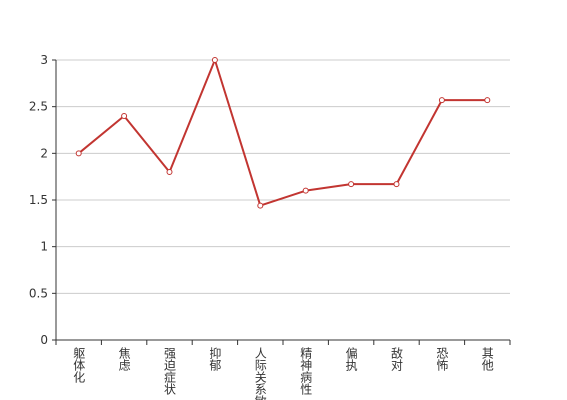 Image resolution: width=567 pixels, height=400 pixels. What do you see at coordinates (44, 247) in the screenshot?
I see `y-tick-label: 1` at bounding box center [44, 247].